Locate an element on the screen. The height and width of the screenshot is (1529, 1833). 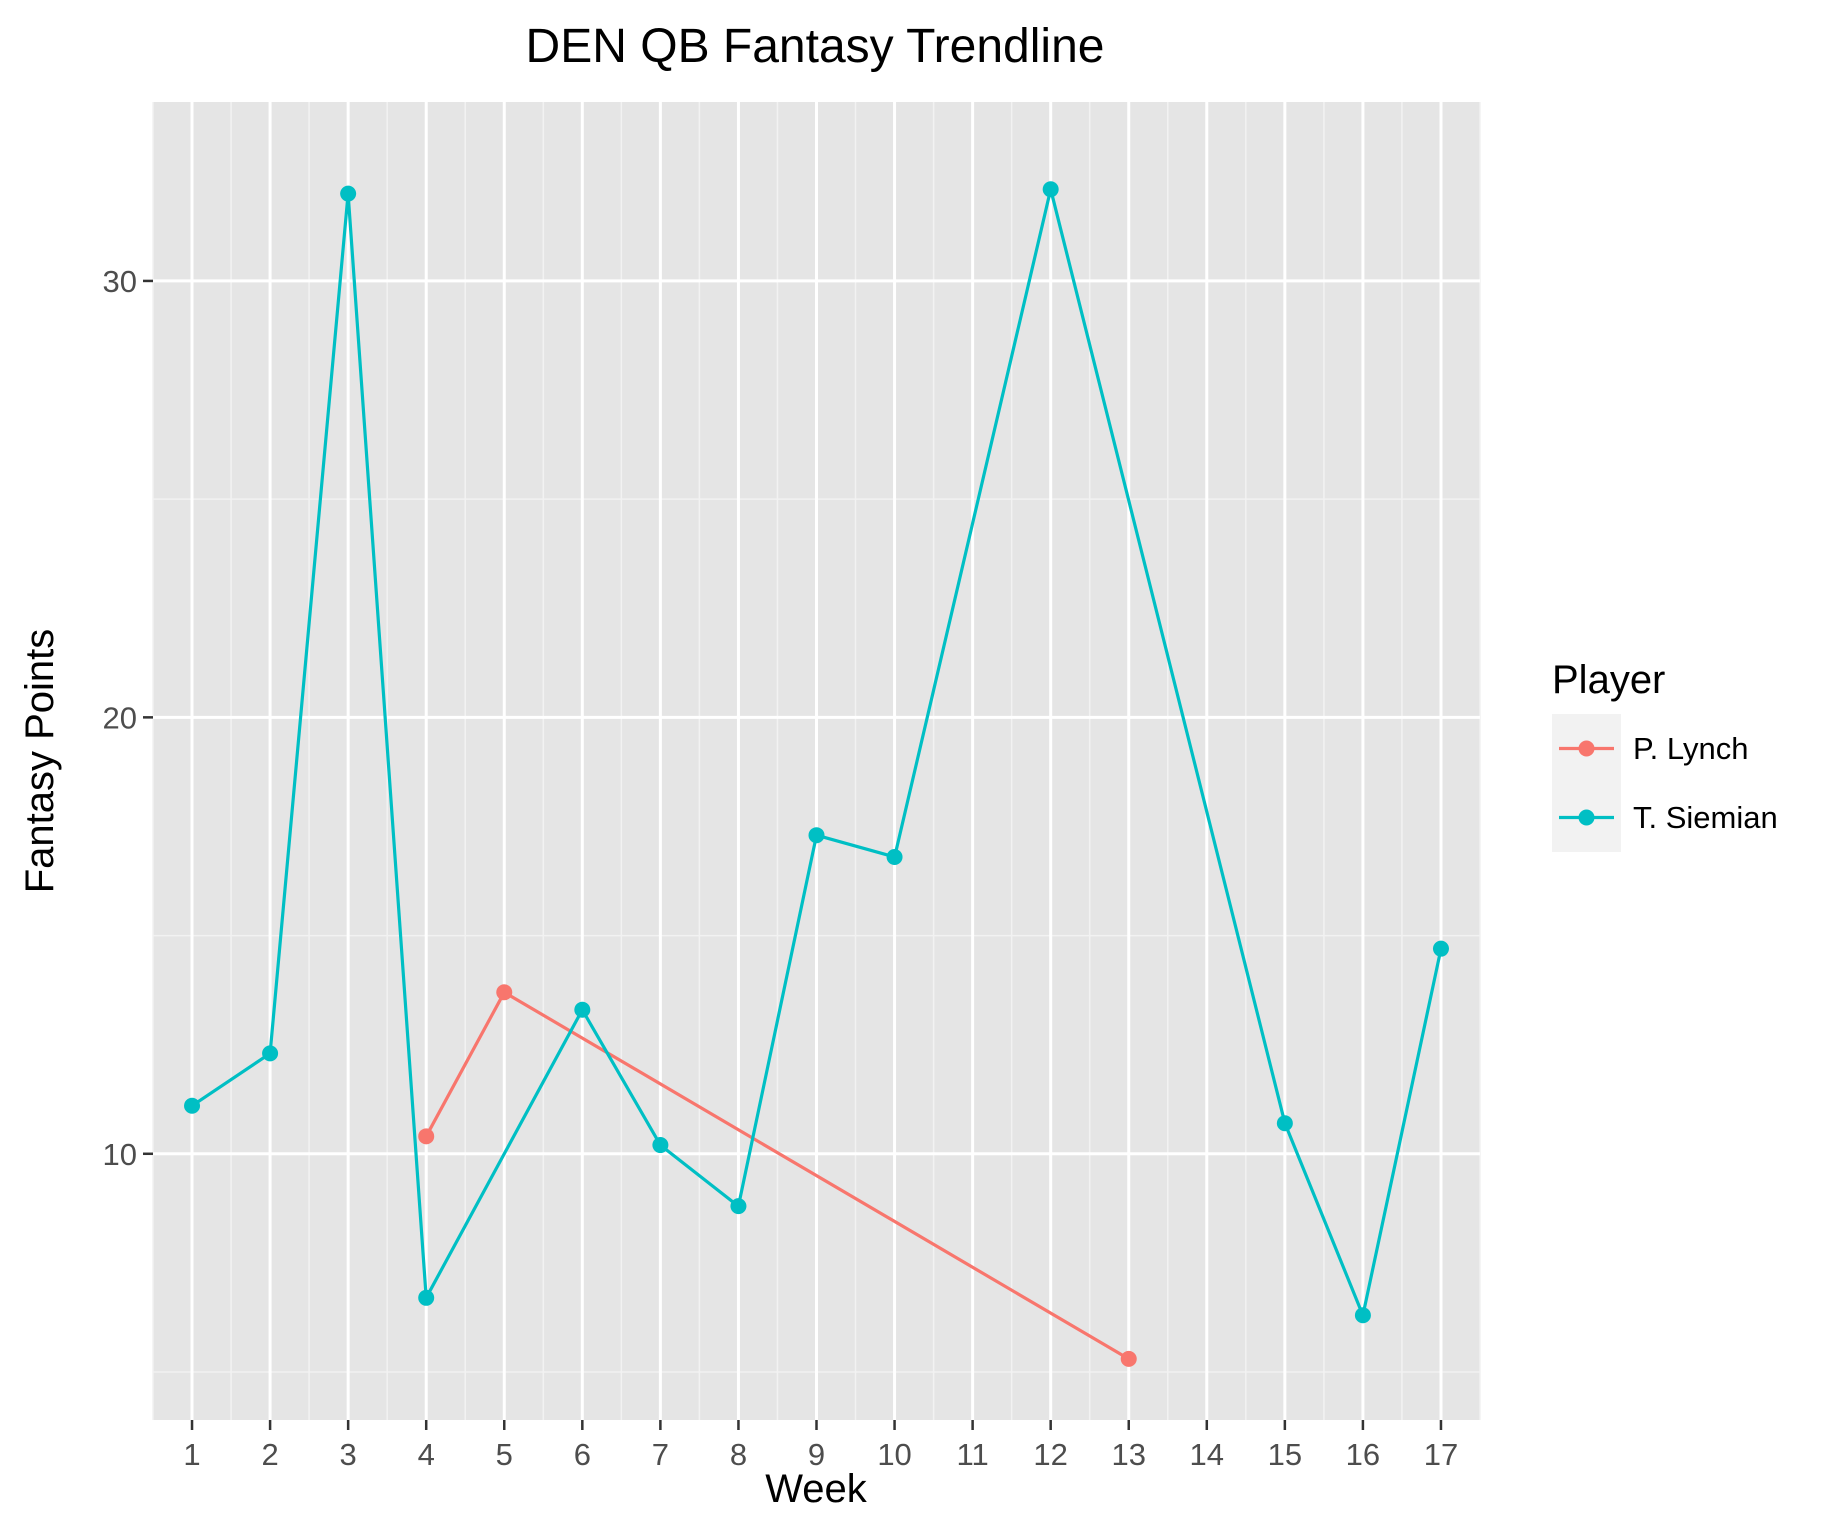
x-tick-label: 1 is located at coordinates (191, 1454).